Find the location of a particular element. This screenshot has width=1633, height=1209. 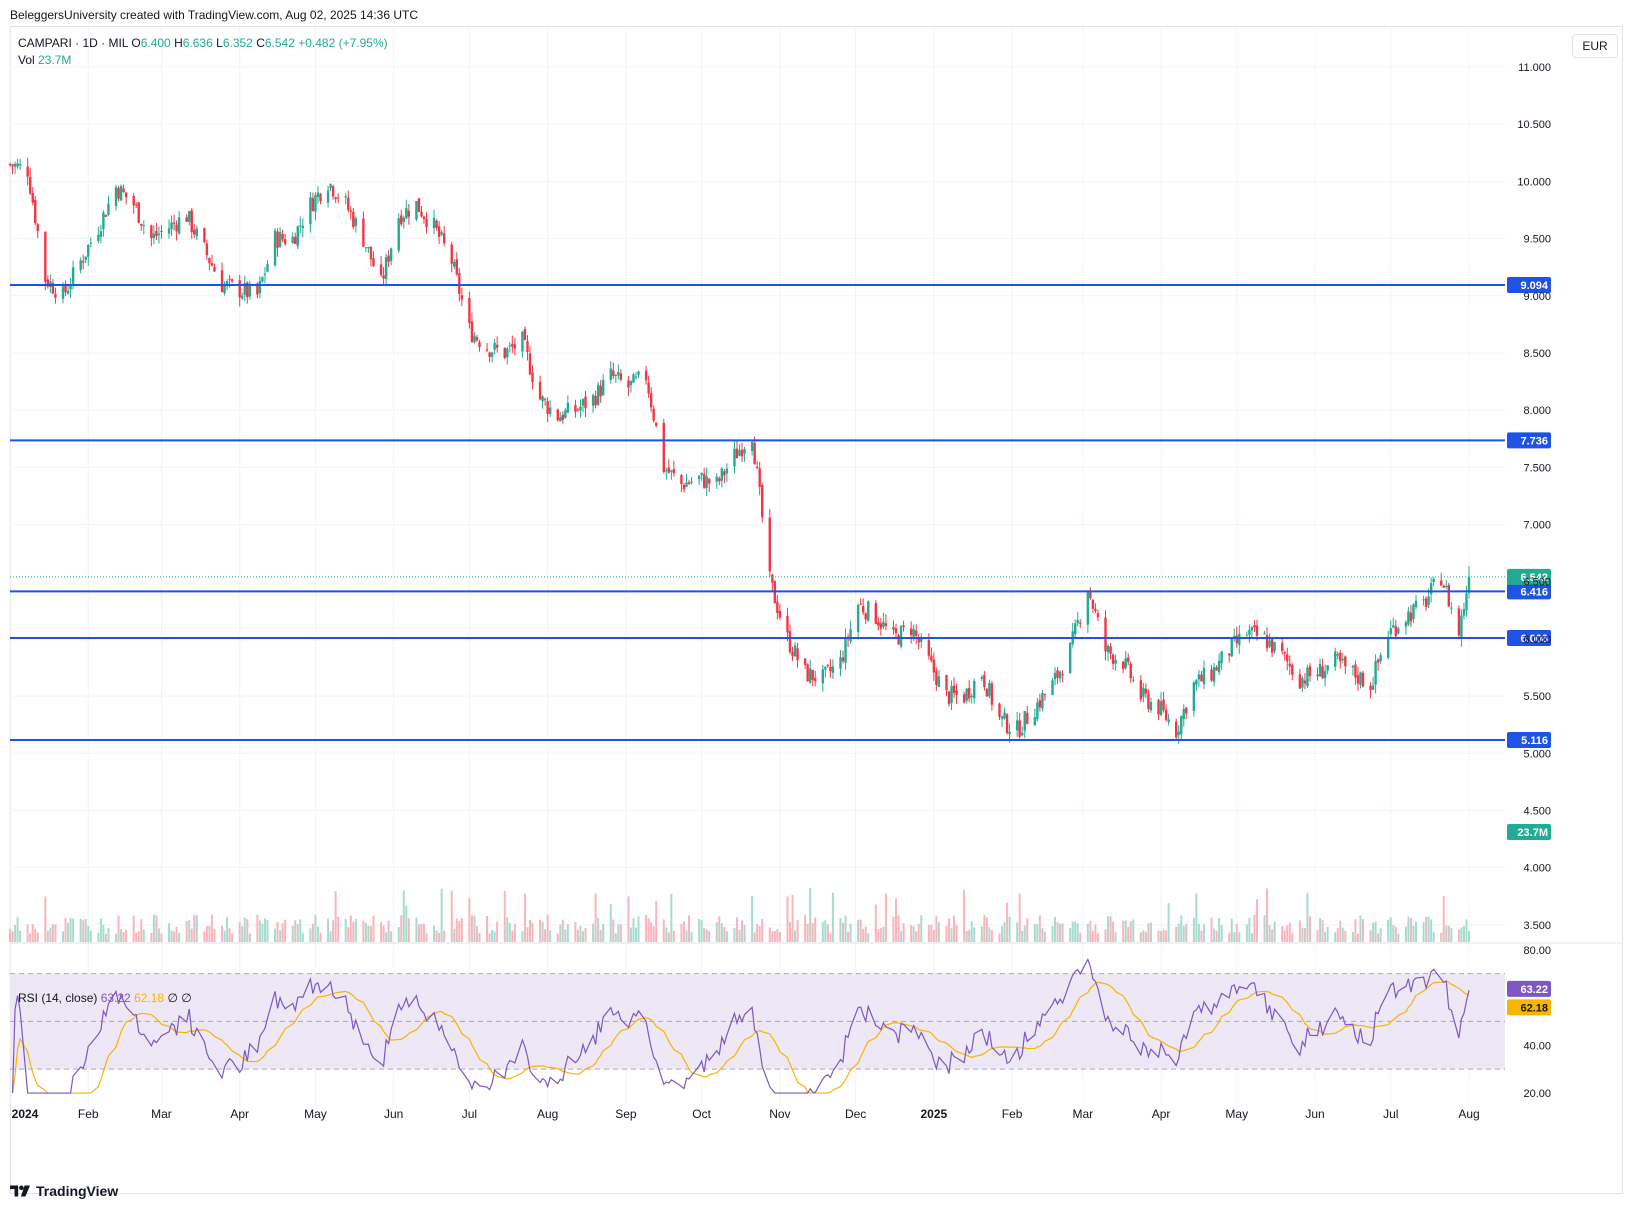

time-tick-label: Mar is located at coordinates (161, 1114).